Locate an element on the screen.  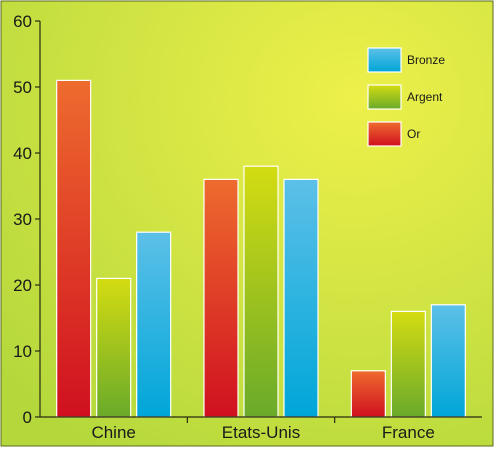
bar-etats-unis-bronze is located at coordinates (301, 298).